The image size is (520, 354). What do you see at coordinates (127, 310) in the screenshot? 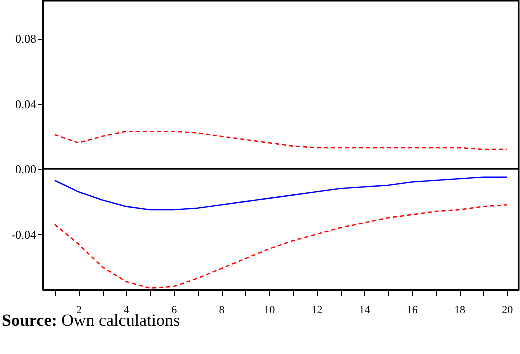
I see `x-tick-label: 4` at bounding box center [127, 310].